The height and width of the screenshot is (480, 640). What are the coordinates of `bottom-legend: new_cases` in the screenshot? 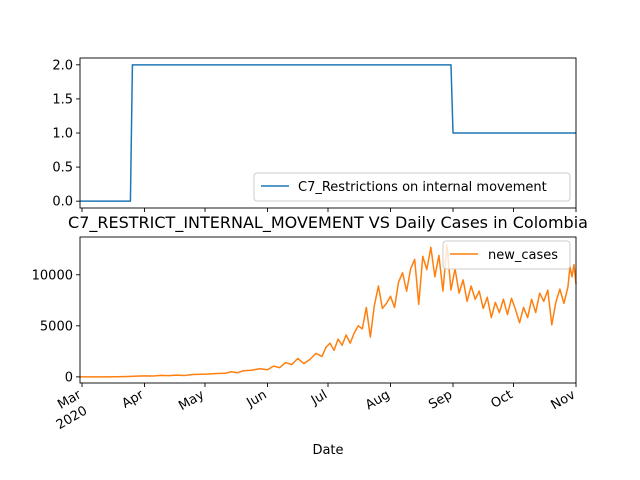 It's located at (506, 255).